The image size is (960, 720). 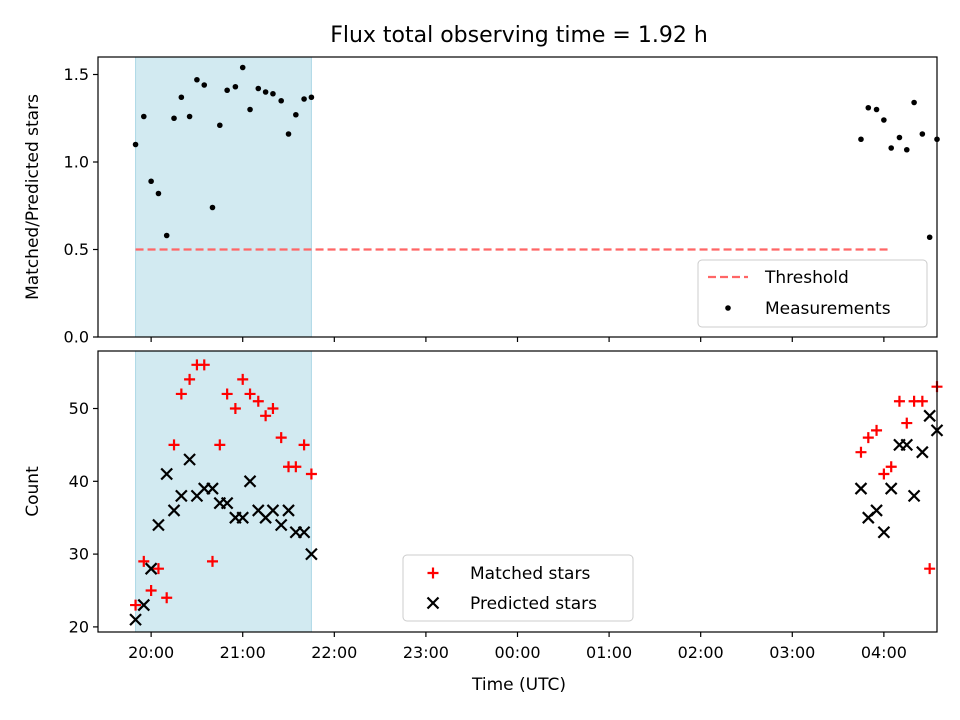 I want to click on y-tick-label: 0.5, so click(x=76, y=249).